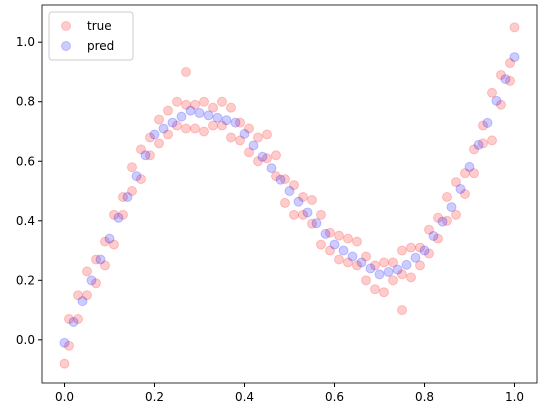 Image resolution: width=547 pixels, height=417 pixels. What do you see at coordinates (25, 42) in the screenshot?
I see `y-tick-label: 1.0` at bounding box center [25, 42].